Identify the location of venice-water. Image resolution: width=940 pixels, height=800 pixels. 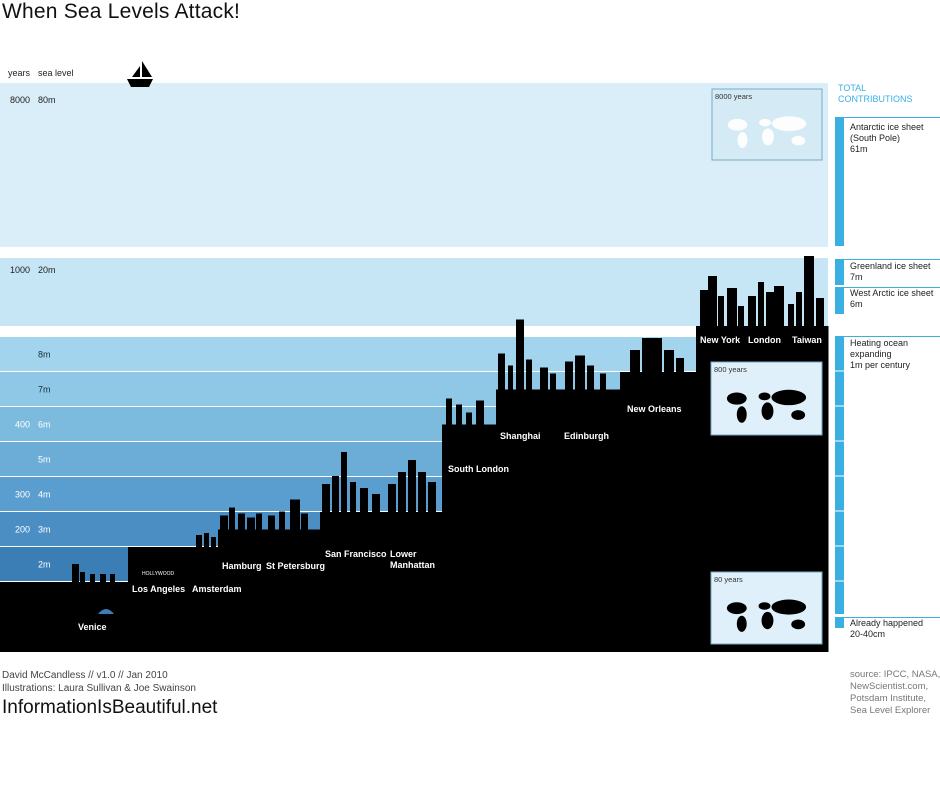
(106, 611).